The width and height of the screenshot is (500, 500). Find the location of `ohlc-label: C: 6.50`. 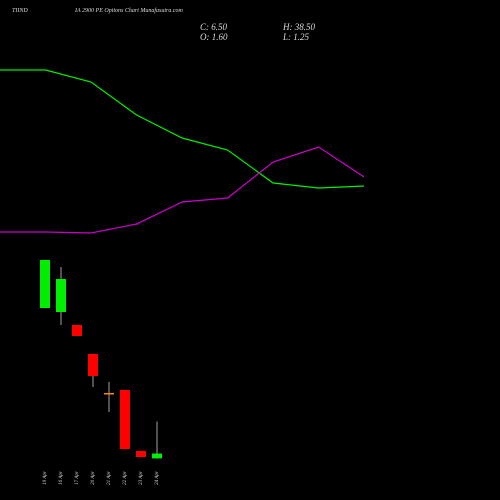

ohlc-label: C: 6.50 is located at coordinates (214, 27).